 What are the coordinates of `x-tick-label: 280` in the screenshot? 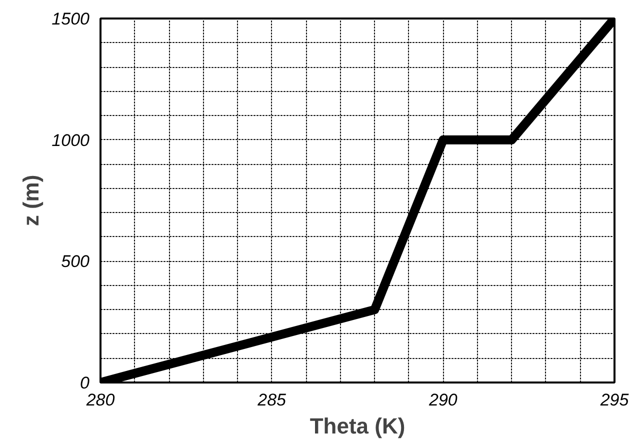 It's located at (100, 400).